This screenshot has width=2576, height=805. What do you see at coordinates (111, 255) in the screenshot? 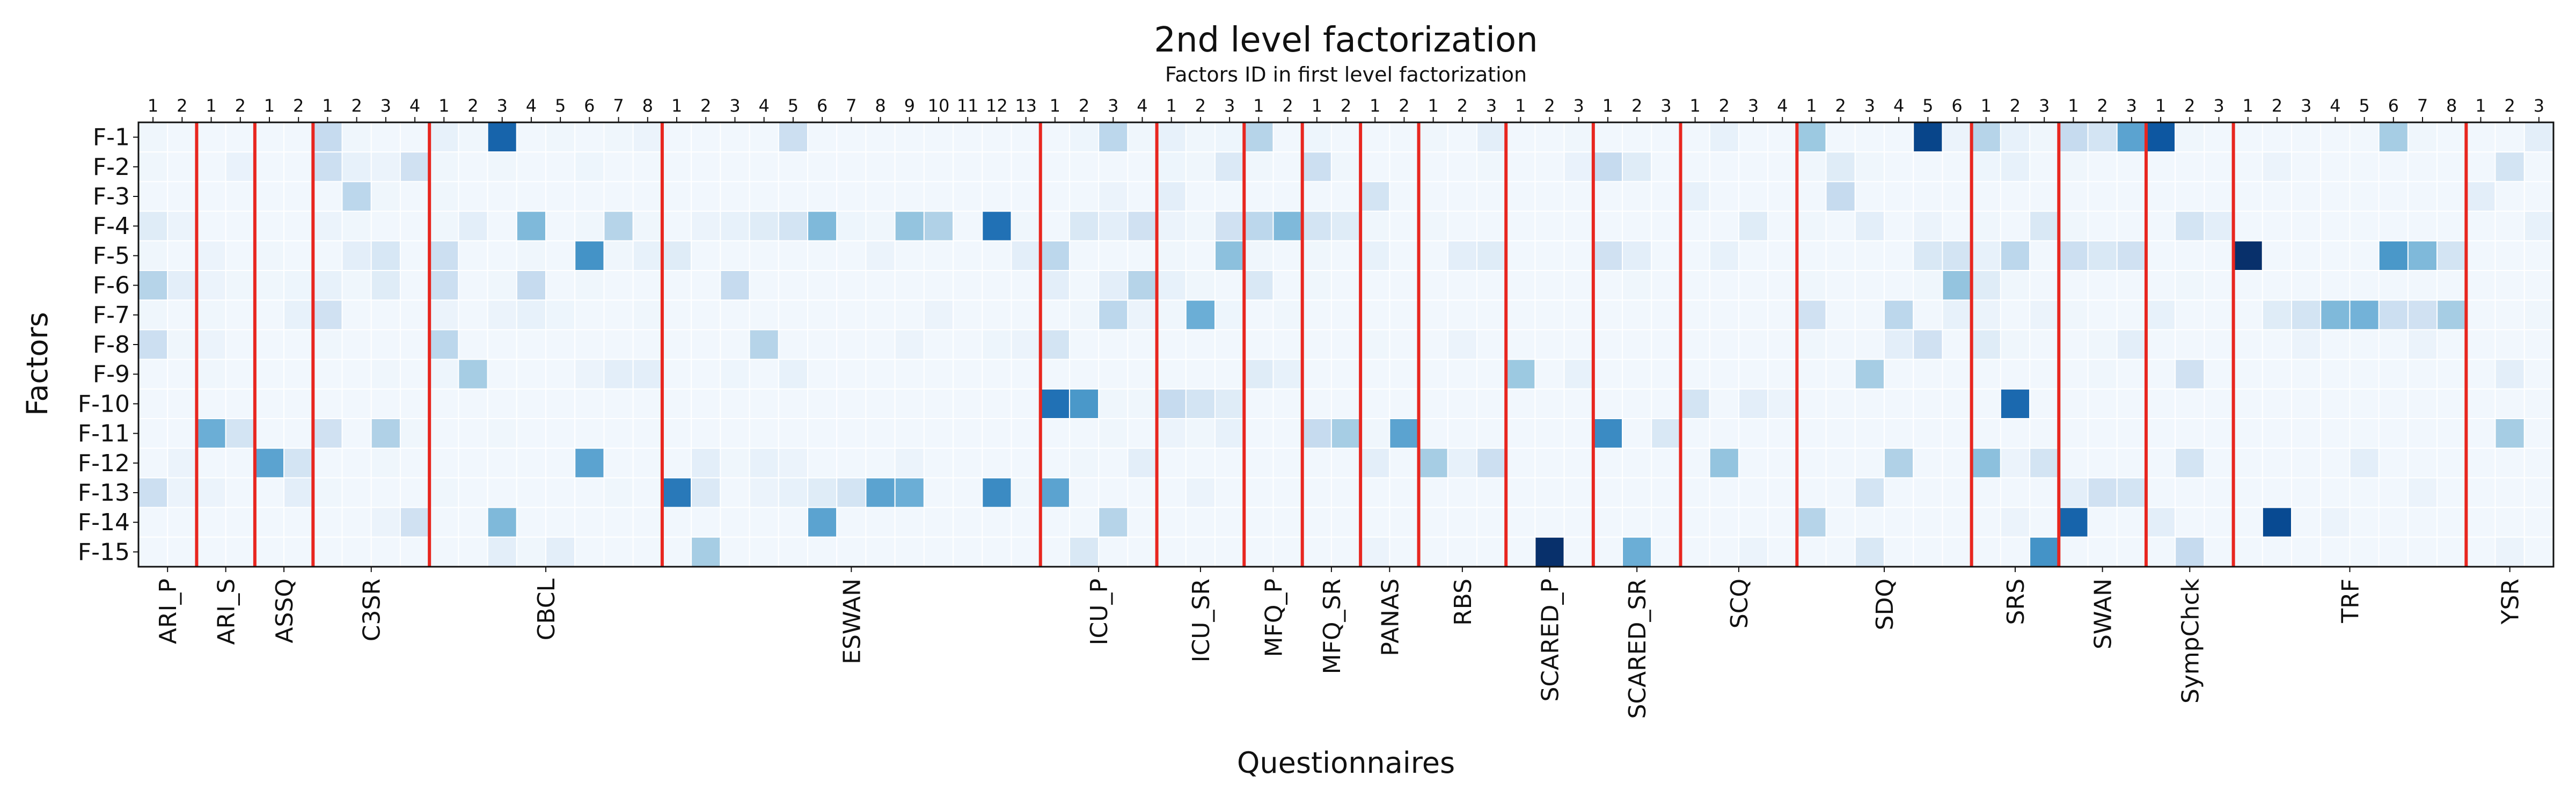
I see `row-label: F-5` at bounding box center [111, 255].